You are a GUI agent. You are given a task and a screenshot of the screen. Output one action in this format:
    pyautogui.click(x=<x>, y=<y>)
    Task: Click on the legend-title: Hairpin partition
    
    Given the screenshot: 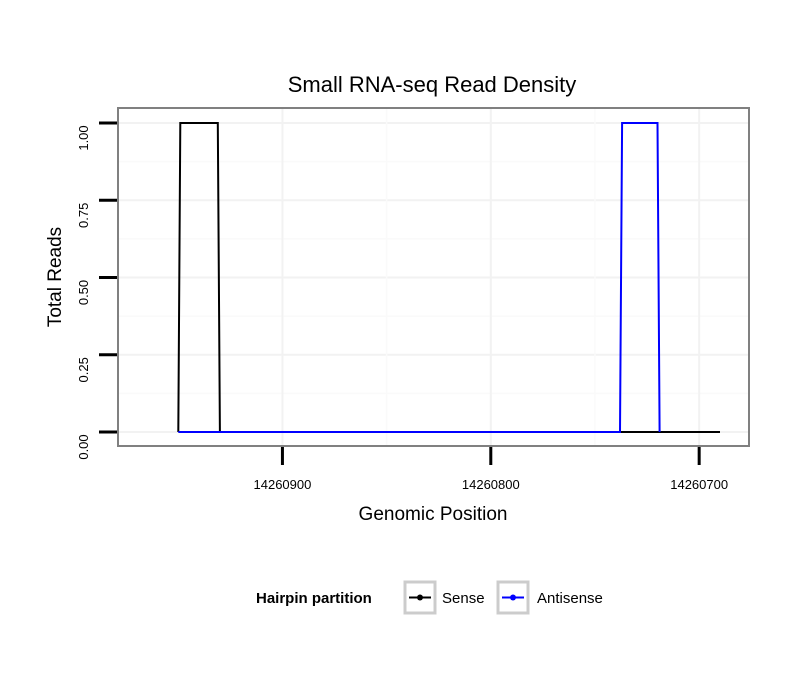 What is the action you would take?
    pyautogui.click(x=314, y=598)
    